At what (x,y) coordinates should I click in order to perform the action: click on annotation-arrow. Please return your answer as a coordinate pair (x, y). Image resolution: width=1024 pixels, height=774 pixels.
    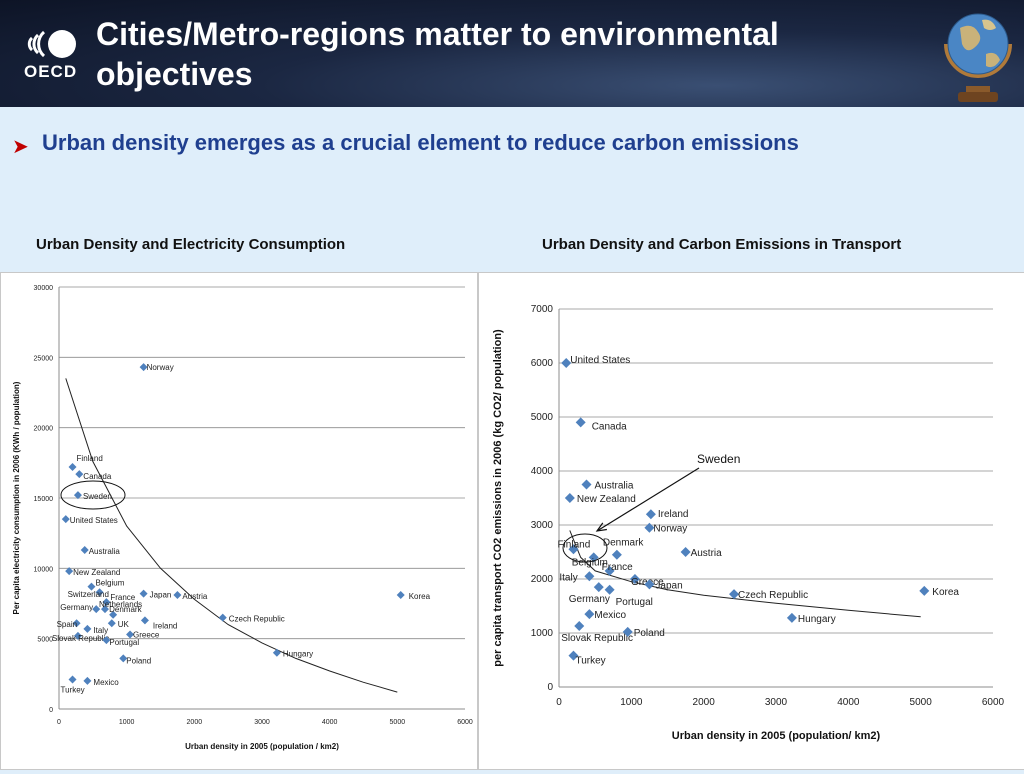
    Looking at the image, I should click on (648, 499).